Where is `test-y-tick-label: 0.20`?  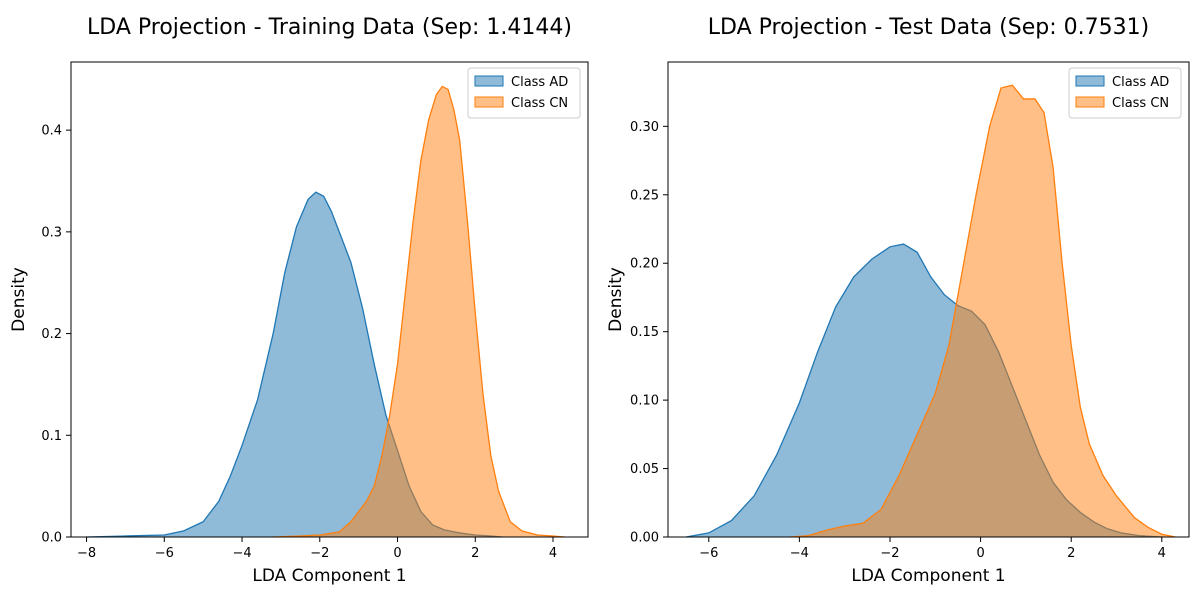
test-y-tick-label: 0.20 is located at coordinates (644, 264).